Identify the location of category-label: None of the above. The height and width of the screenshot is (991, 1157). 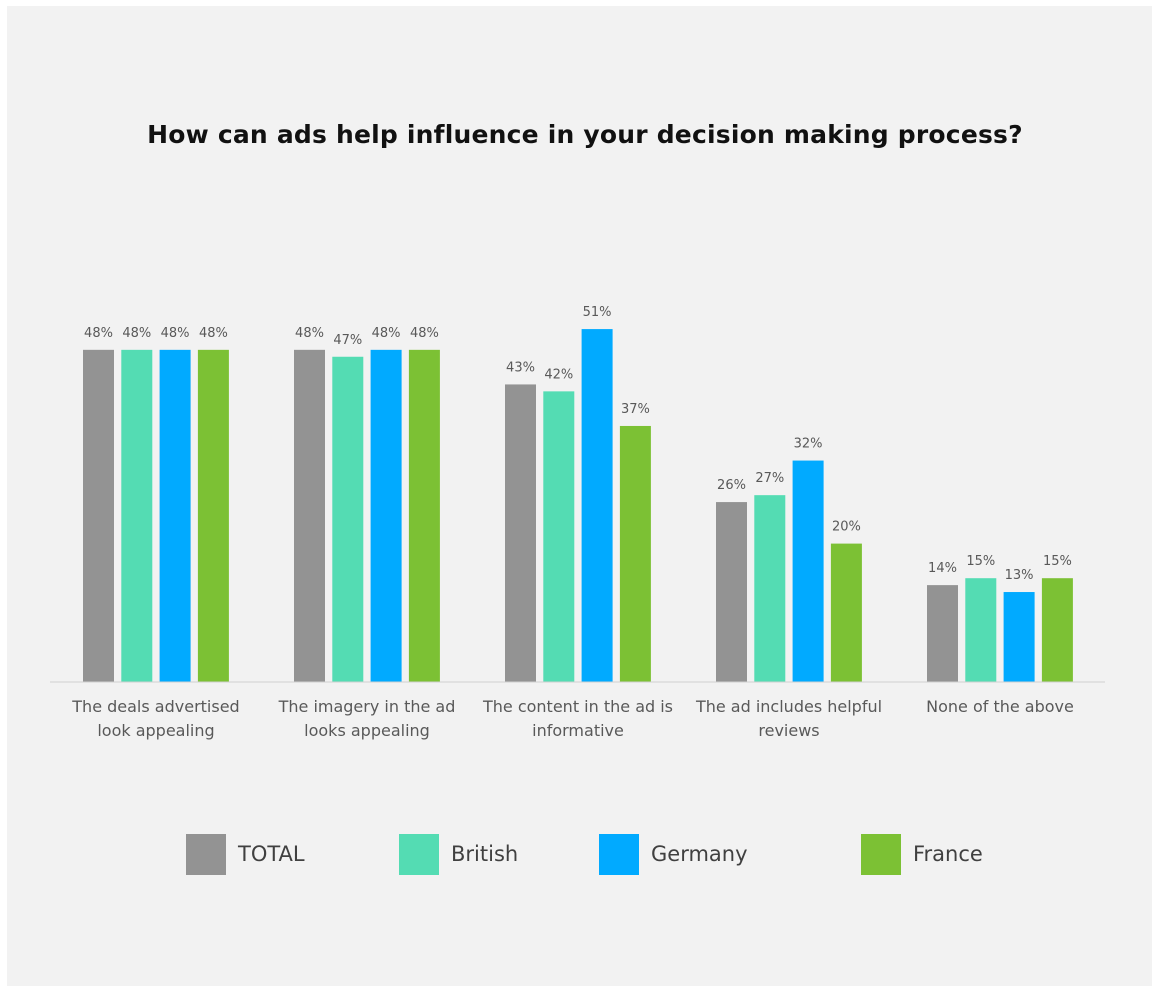
(1000, 706).